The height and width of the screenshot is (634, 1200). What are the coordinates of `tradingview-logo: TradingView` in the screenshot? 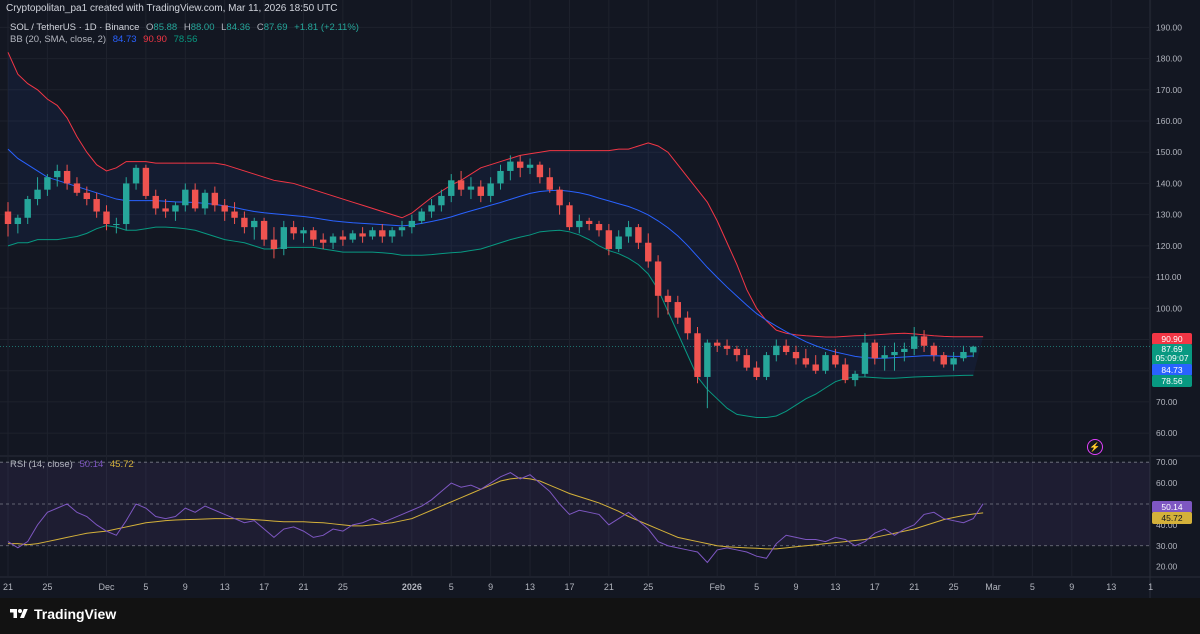 It's located at (62, 614).